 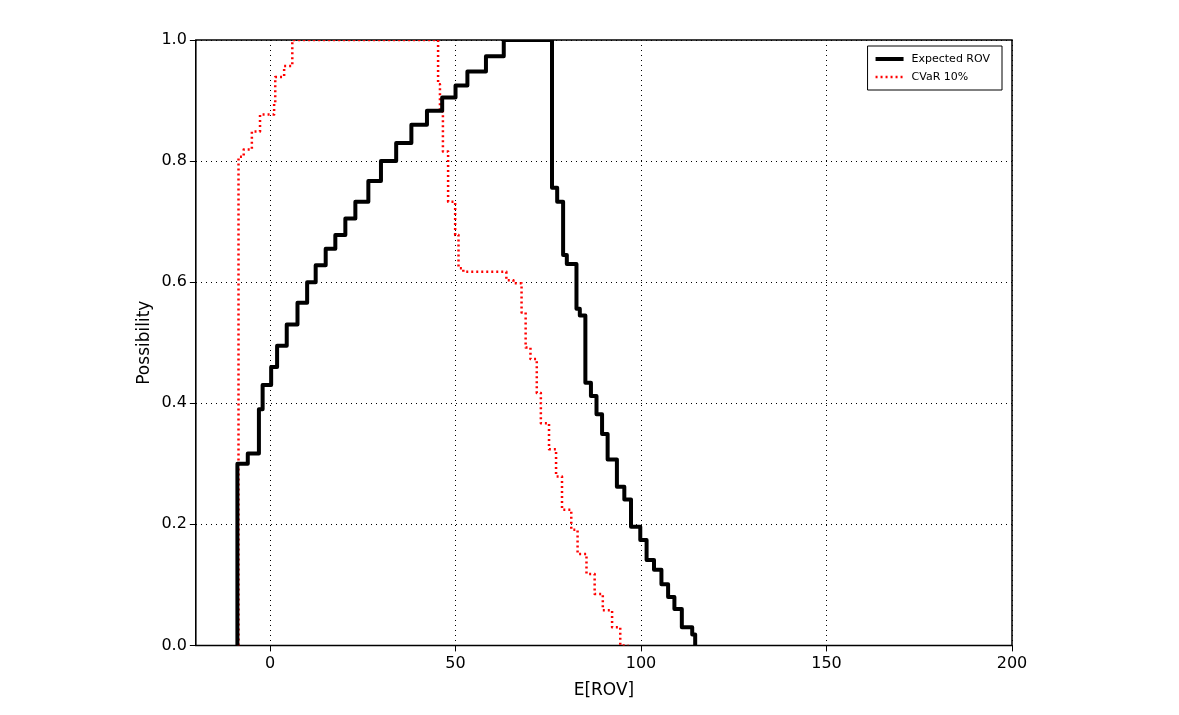 I want to click on y-tick-label: 0.8, so click(x=174, y=160).